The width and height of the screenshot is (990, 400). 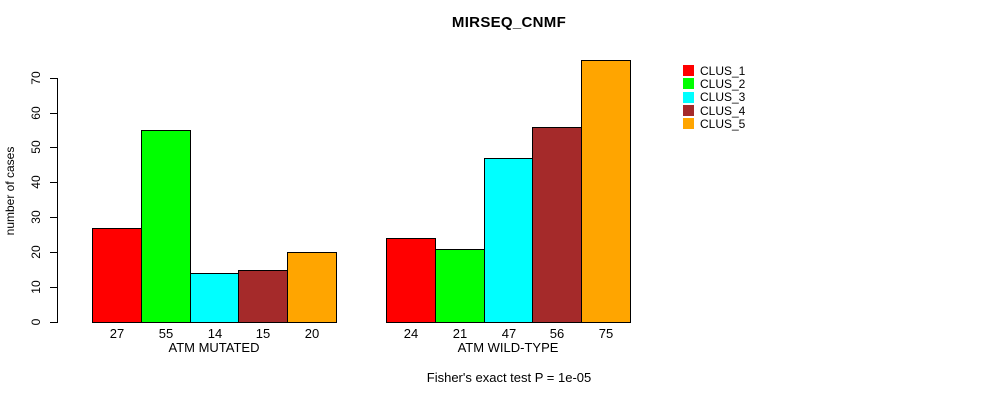 What do you see at coordinates (723, 83) in the screenshot?
I see `legend-label: CLUS_2` at bounding box center [723, 83].